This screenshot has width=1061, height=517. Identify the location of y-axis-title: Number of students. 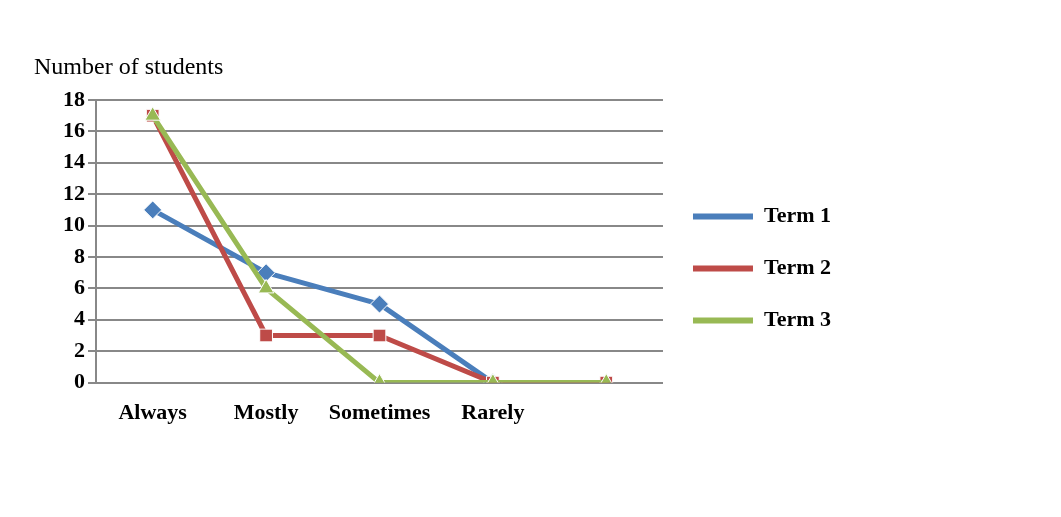
(129, 66).